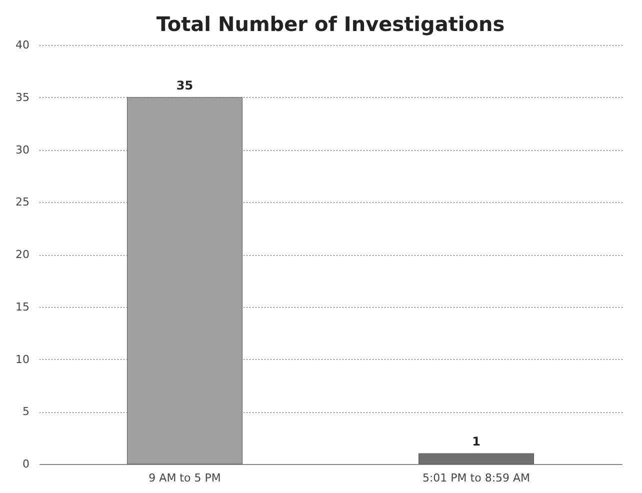 The image size is (642, 493). What do you see at coordinates (185, 85) in the screenshot?
I see `data-label: 35` at bounding box center [185, 85].